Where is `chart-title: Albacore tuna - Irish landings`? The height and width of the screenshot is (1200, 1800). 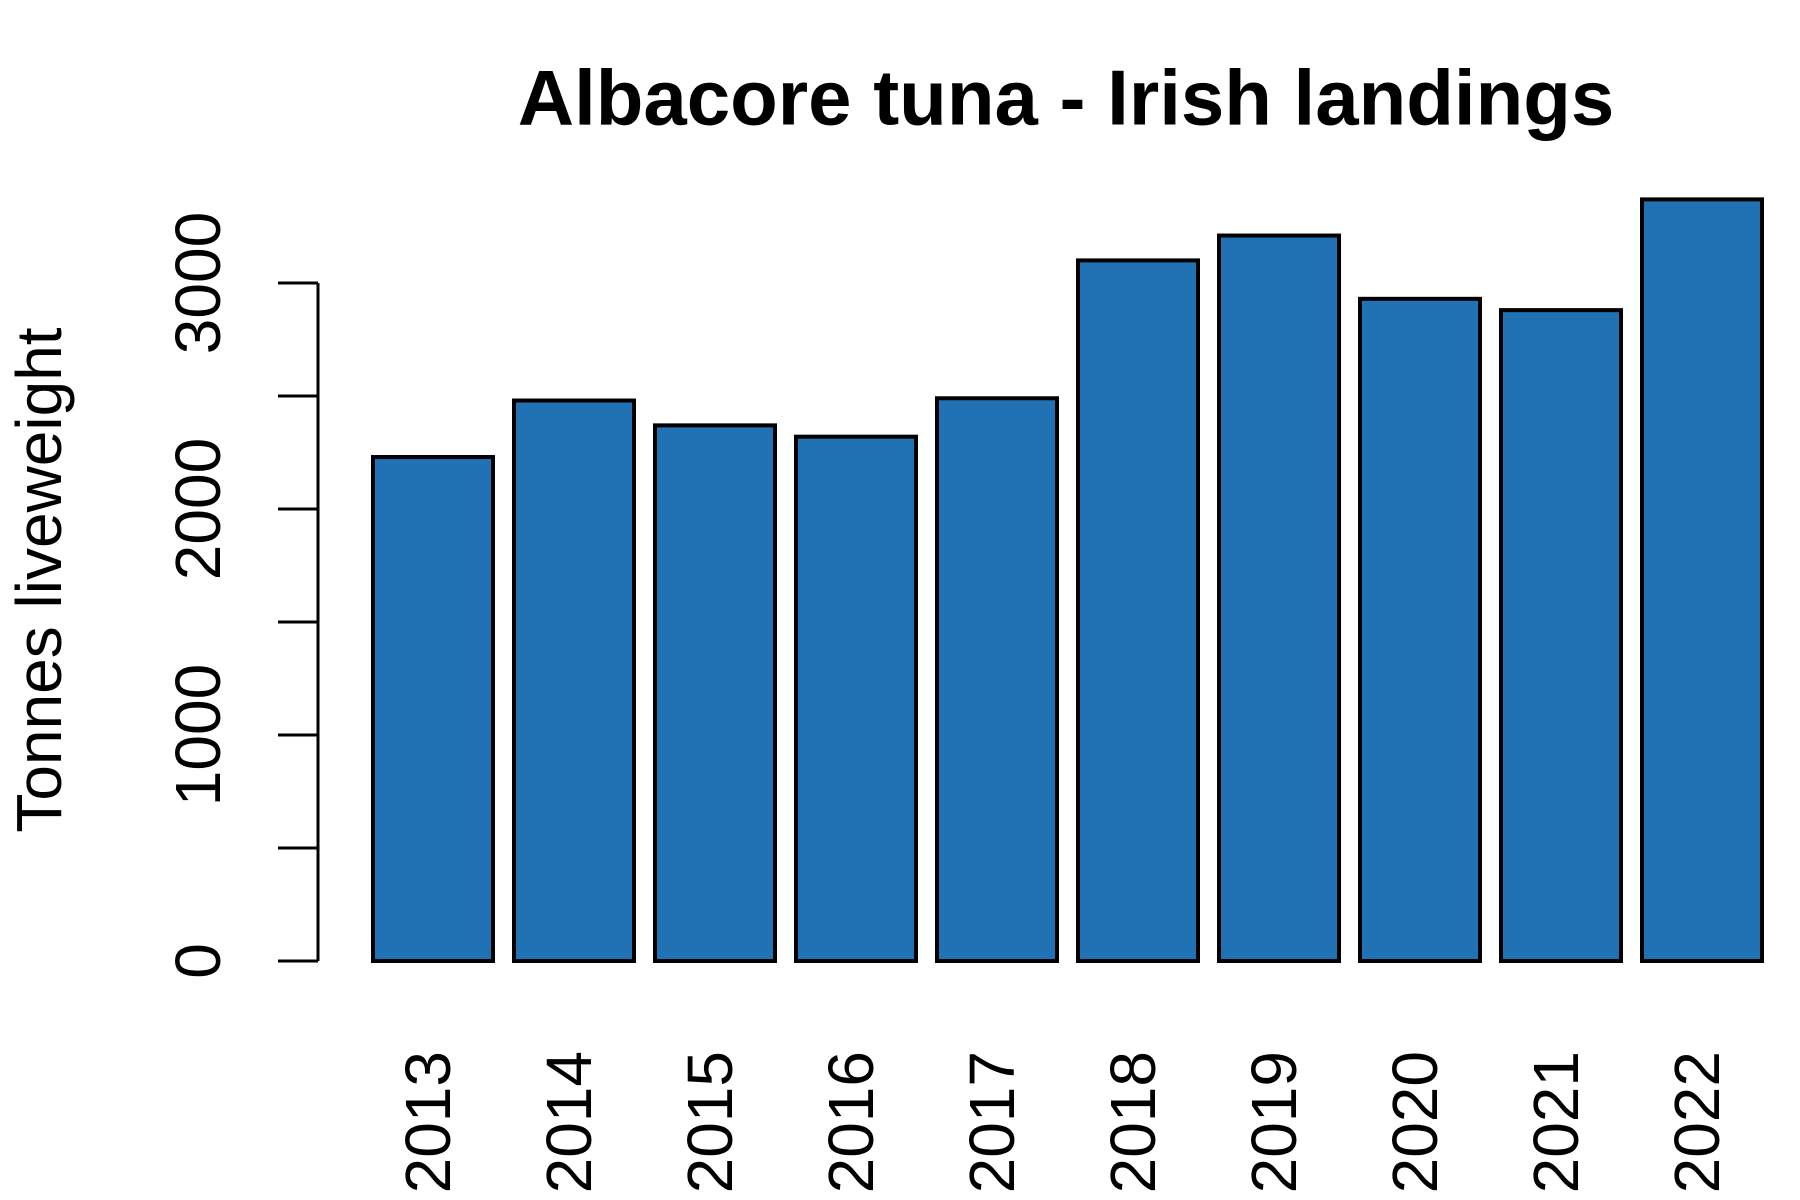 chart-title: Albacore tuna - Irish landings is located at coordinates (1066, 98).